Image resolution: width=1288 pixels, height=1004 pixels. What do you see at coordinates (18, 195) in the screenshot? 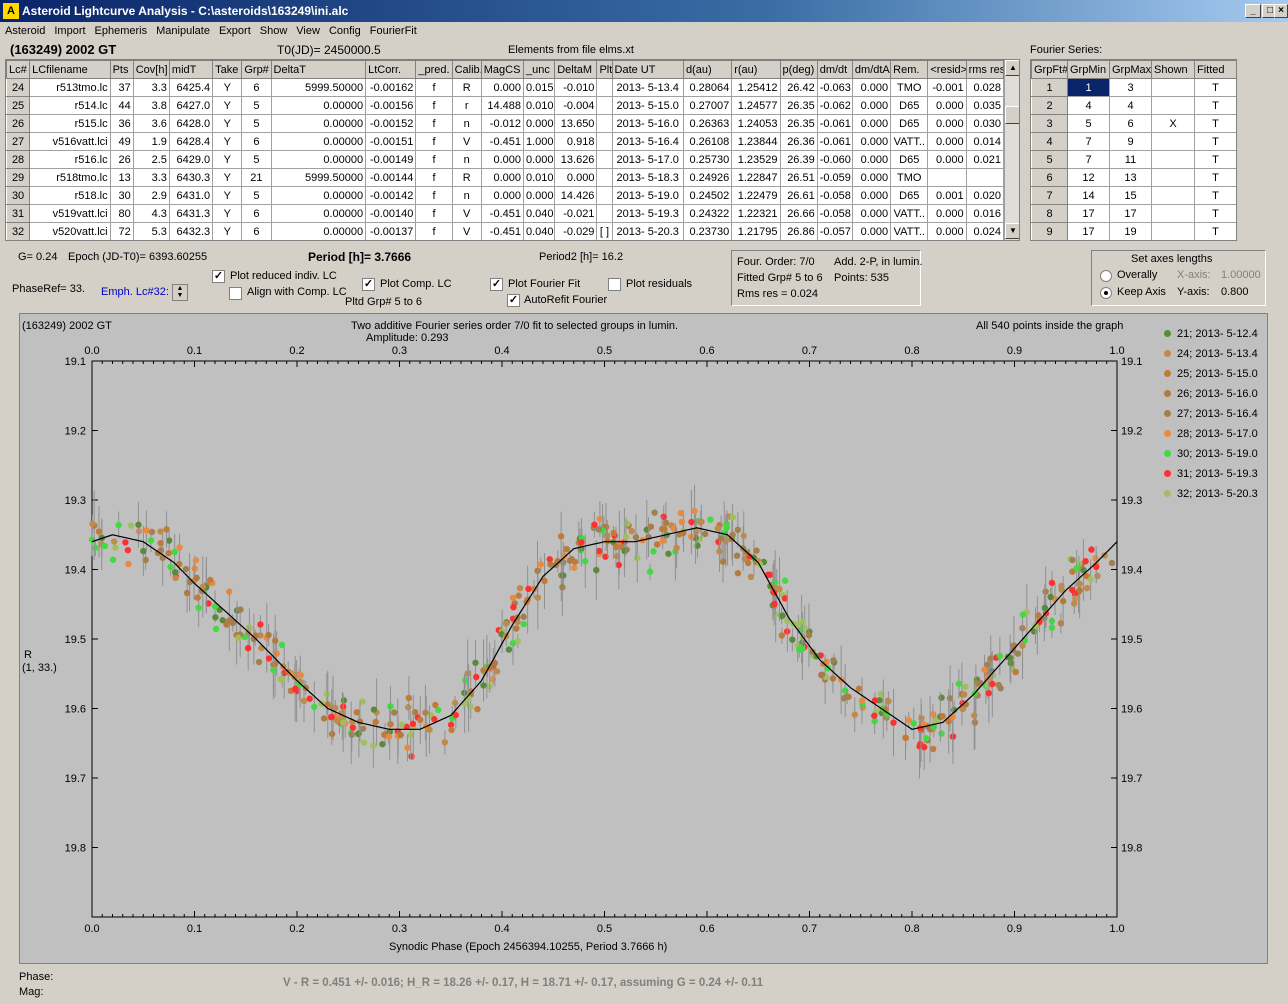
I see `table-cell: 30` at bounding box center [18, 195].